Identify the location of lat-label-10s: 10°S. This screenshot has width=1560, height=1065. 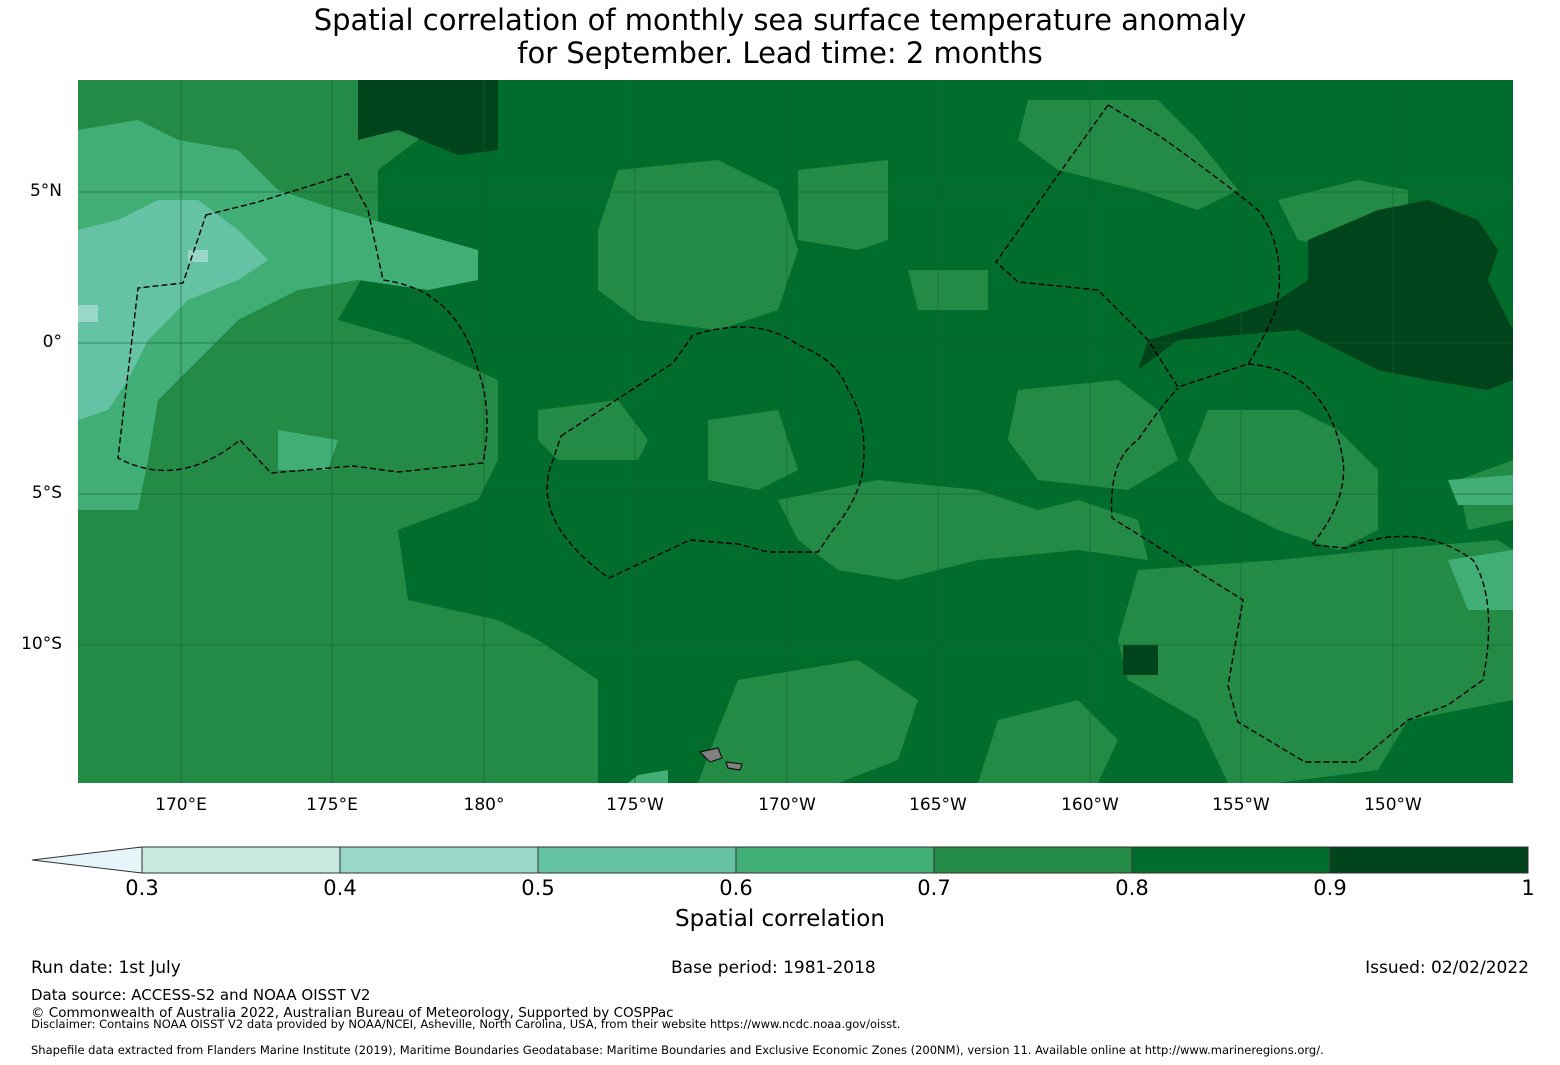
(41, 644).